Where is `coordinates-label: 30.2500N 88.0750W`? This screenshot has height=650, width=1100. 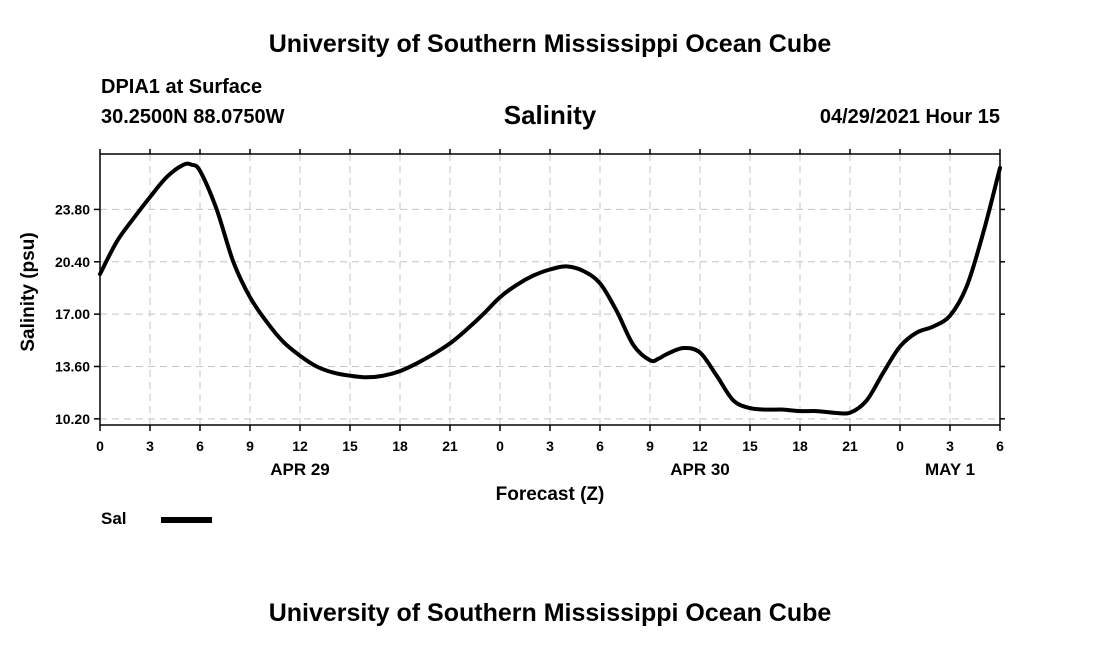 coordinates-label: 30.2500N 88.0750W is located at coordinates (193, 117).